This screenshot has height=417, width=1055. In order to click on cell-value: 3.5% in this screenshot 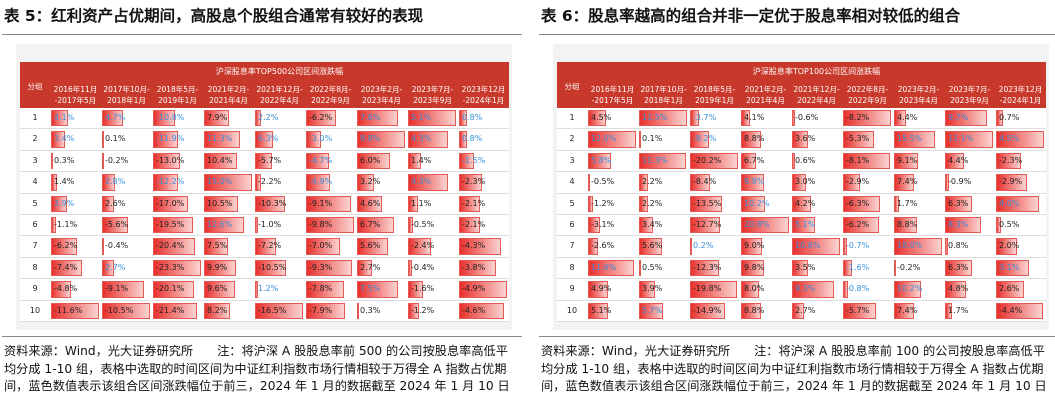, I will do `click(805, 267)`.